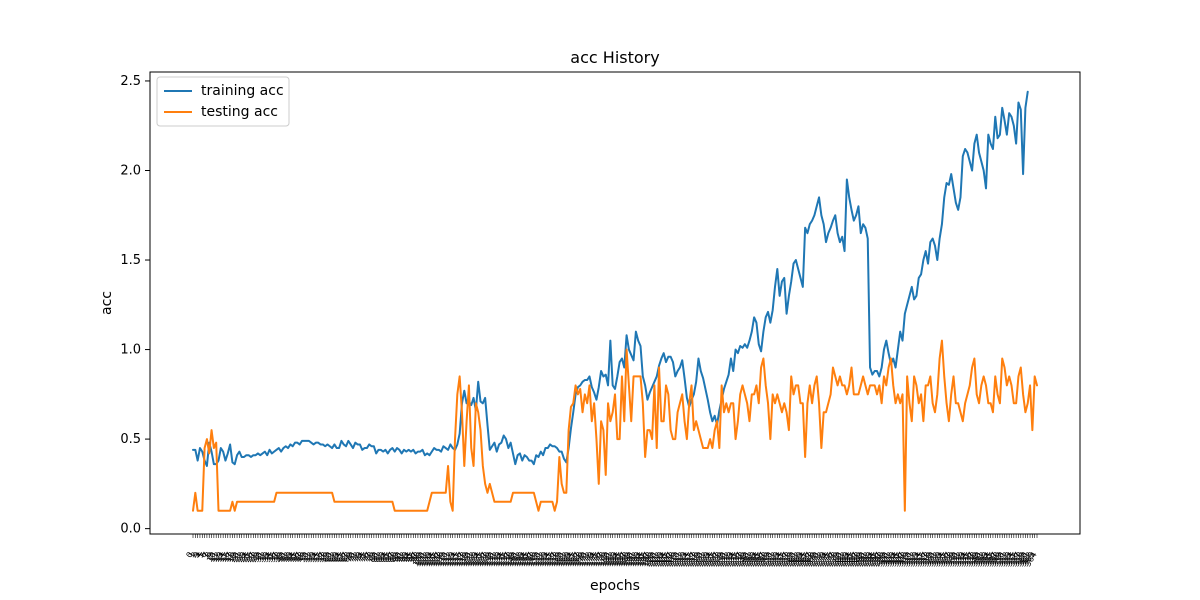 Image resolution: width=1200 pixels, height=600 pixels. I want to click on x-tick-label: 29, so click(255, 557).